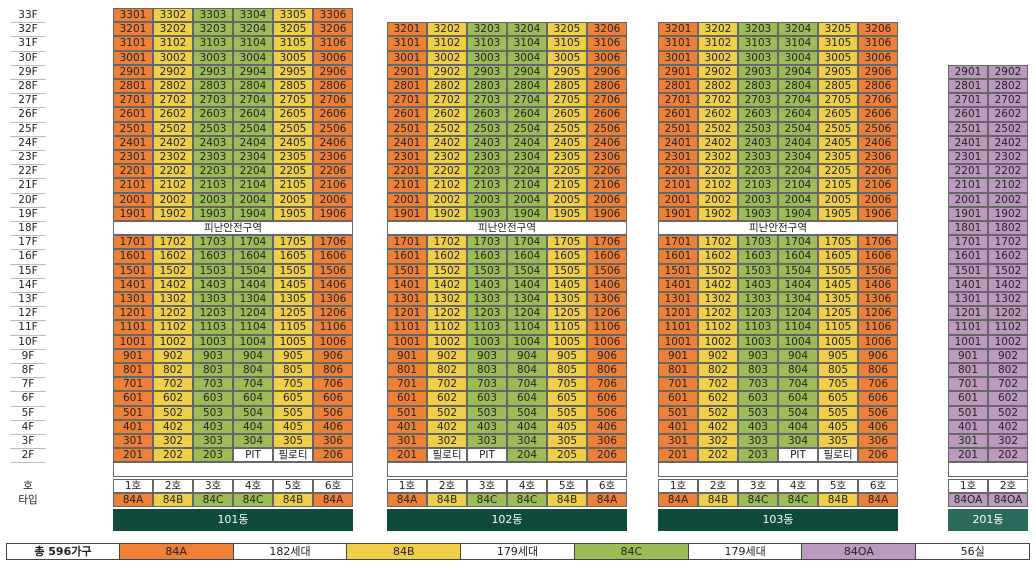 The width and height of the screenshot is (1036, 573). Describe the element at coordinates (838, 370) in the screenshot. I see `unit-cell: 805` at that location.